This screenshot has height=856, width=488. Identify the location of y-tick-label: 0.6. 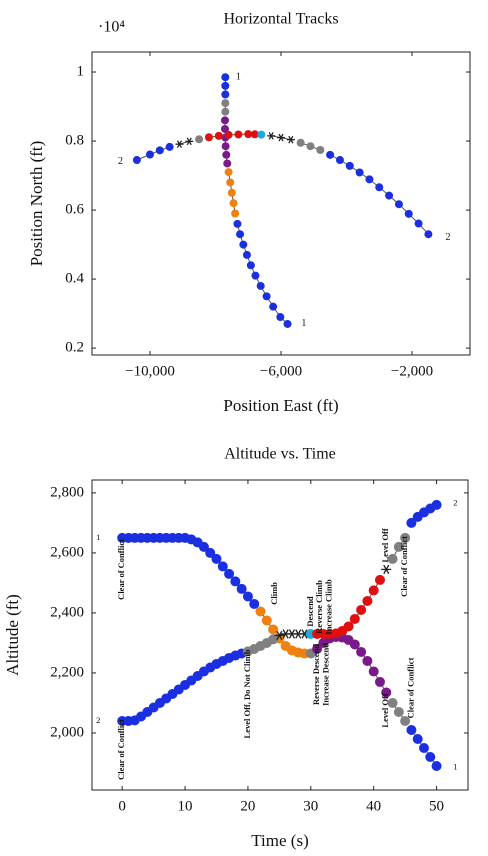
(74, 209).